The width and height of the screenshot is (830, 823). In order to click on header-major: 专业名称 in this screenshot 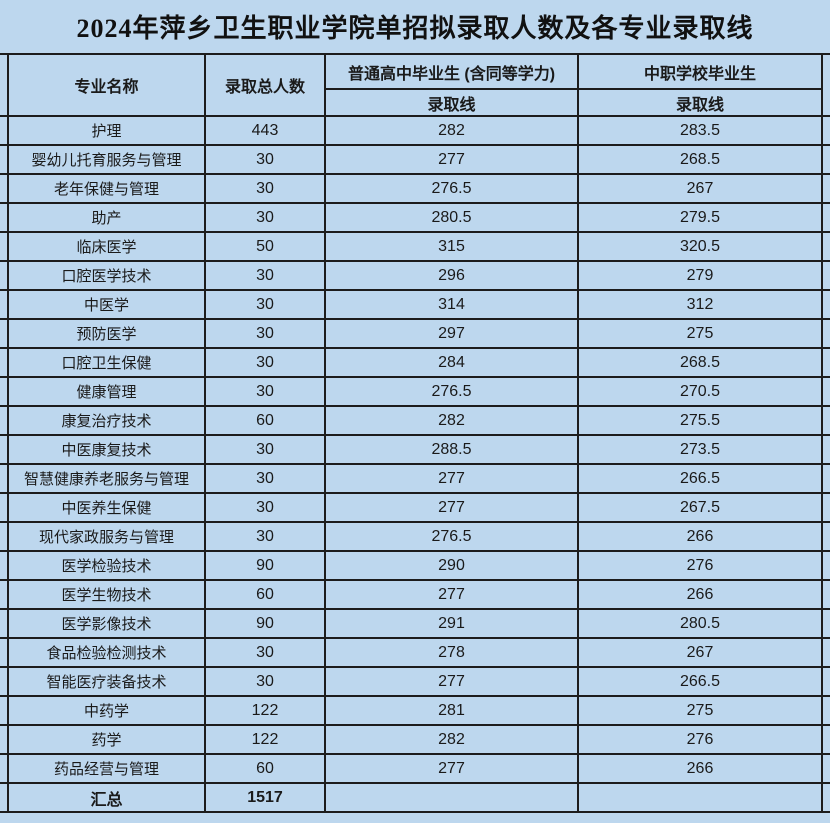, I will do `click(106, 85)`.